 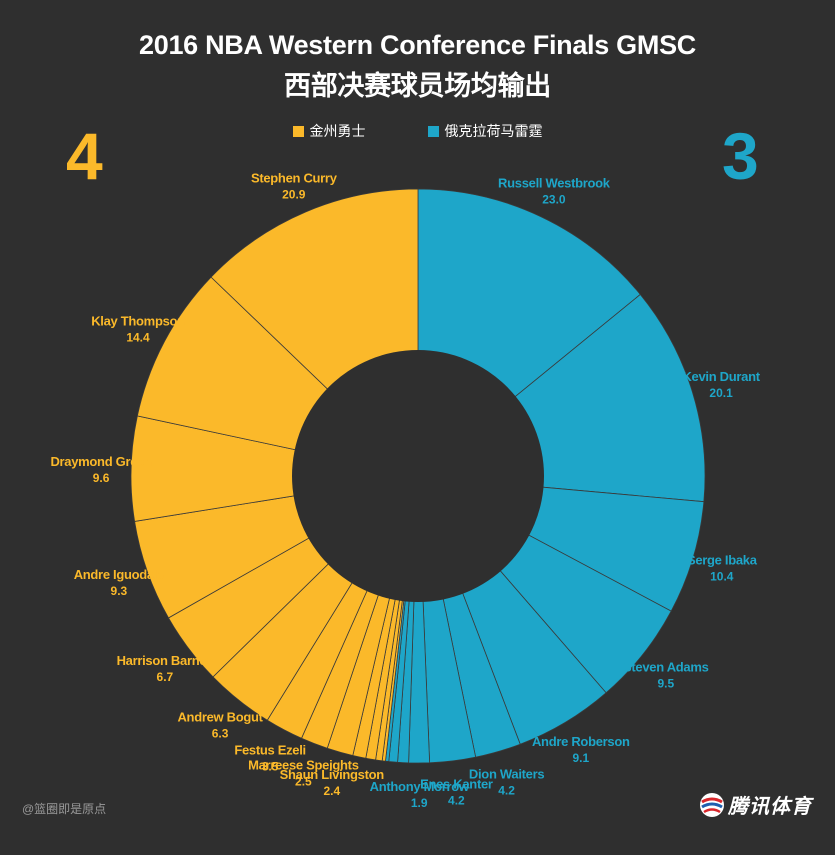 What do you see at coordinates (419, 803) in the screenshot?
I see `slice-value-anthony-morrow: 1.9` at bounding box center [419, 803].